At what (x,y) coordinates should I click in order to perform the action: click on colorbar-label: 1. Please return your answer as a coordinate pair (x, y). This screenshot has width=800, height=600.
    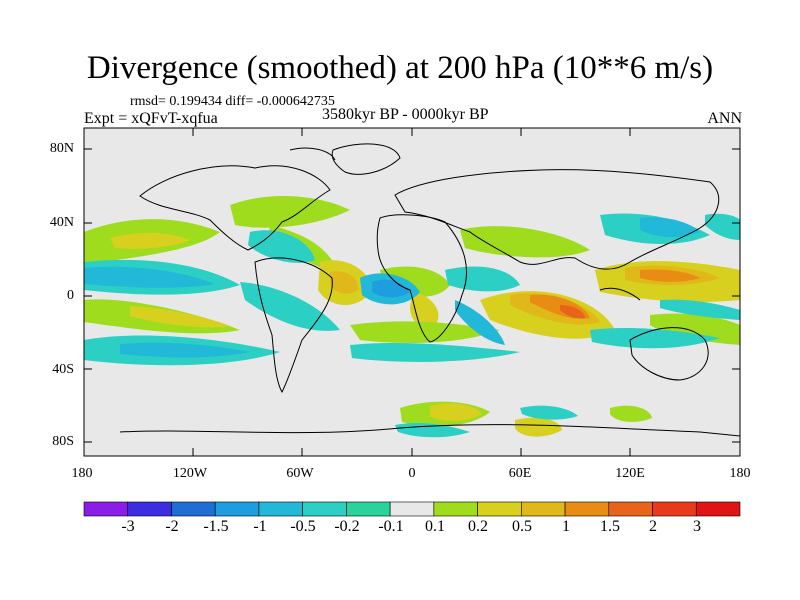
    Looking at the image, I should click on (566, 526).